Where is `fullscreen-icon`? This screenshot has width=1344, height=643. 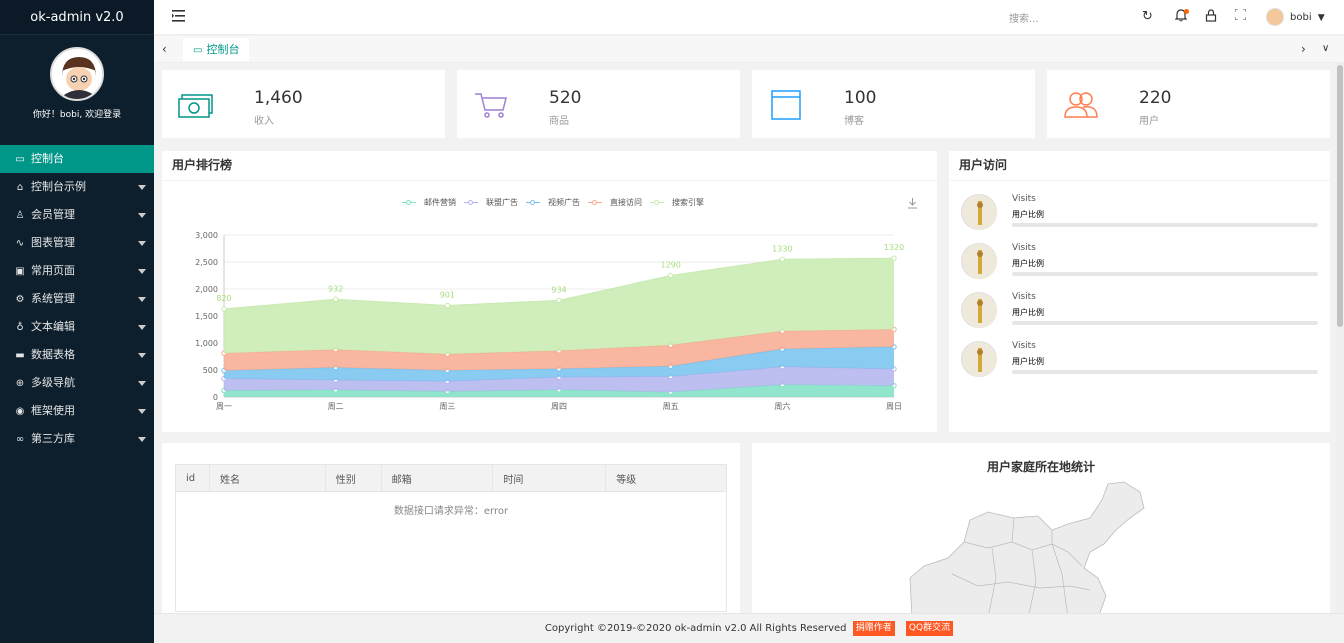 fullscreen-icon is located at coordinates (1240, 16).